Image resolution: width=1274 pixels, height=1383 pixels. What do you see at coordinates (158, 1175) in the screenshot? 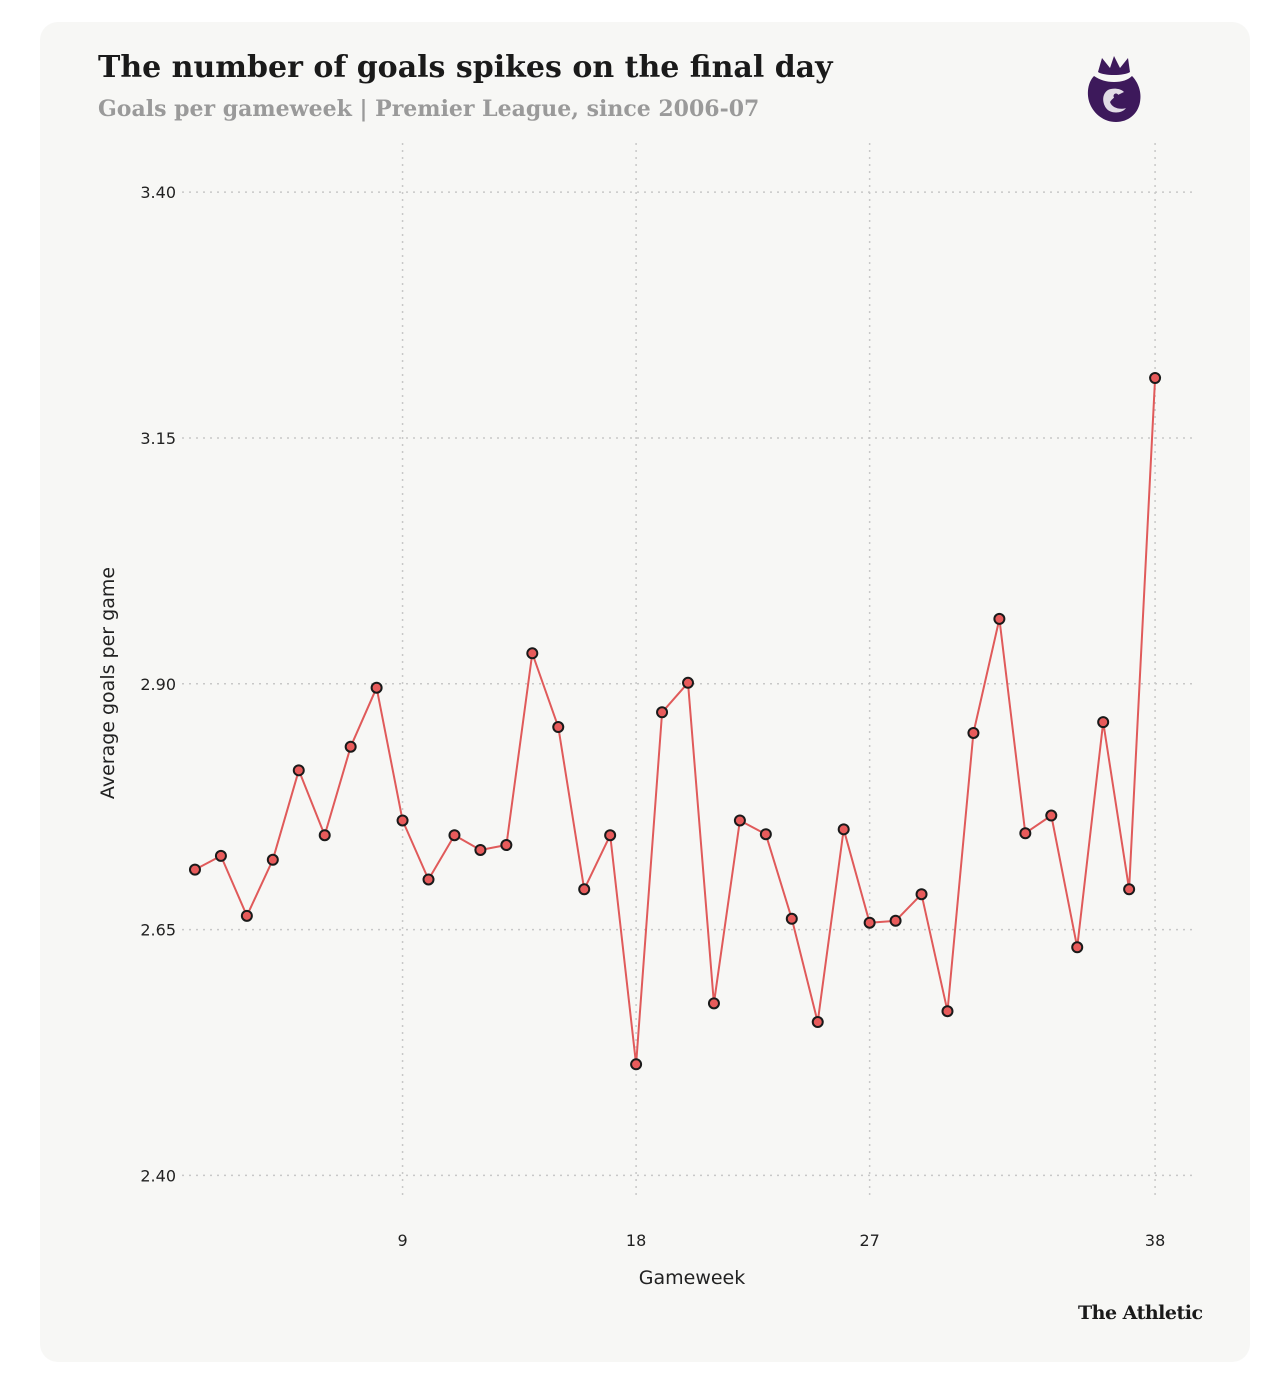
I see `y-tick-label: 2.40` at bounding box center [158, 1175].